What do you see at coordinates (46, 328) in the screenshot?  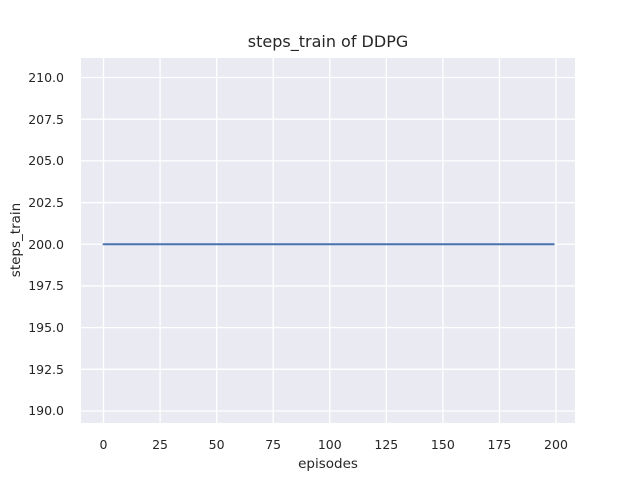 I see `y-tick-label: 195.0` at bounding box center [46, 328].